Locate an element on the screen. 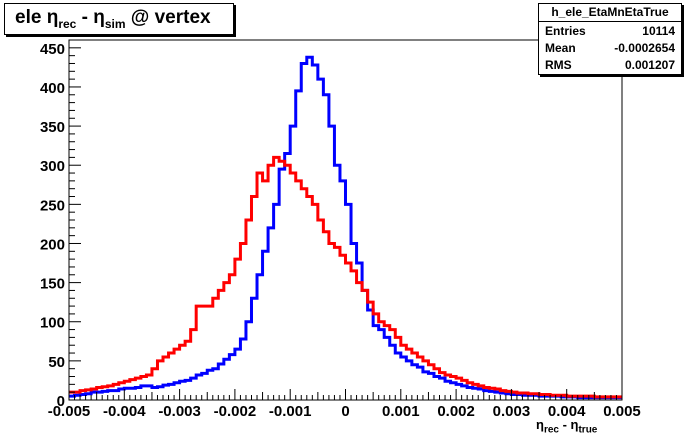  stats-value: 0.001207 is located at coordinates (649, 65).